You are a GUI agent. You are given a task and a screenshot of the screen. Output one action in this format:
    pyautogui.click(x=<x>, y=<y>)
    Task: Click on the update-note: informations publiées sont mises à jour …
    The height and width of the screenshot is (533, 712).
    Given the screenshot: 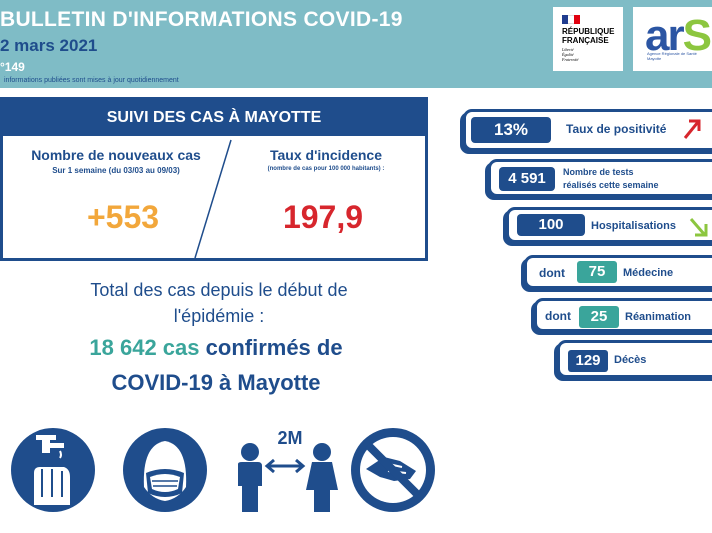 What is the action you would take?
    pyautogui.click(x=91, y=80)
    